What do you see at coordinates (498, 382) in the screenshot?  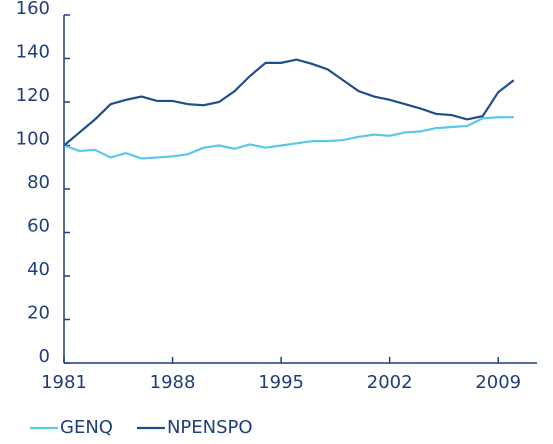 I see `x-tick-label: 2009` at bounding box center [498, 382].